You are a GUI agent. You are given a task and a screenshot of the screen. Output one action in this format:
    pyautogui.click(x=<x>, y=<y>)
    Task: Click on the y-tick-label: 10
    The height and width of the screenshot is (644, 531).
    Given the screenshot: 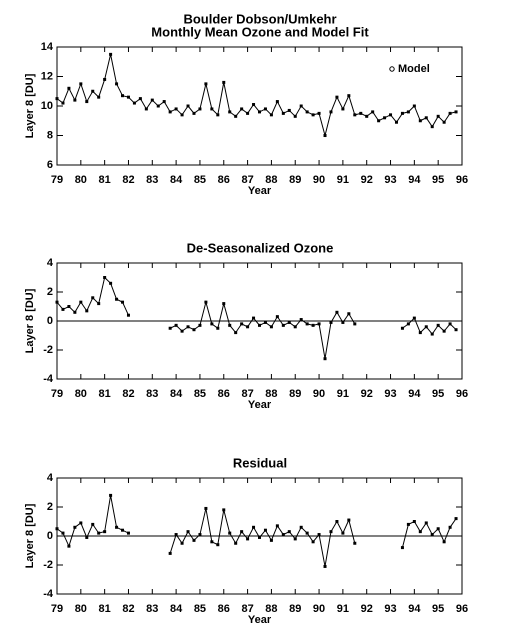 What is the action you would take?
    pyautogui.click(x=47, y=106)
    